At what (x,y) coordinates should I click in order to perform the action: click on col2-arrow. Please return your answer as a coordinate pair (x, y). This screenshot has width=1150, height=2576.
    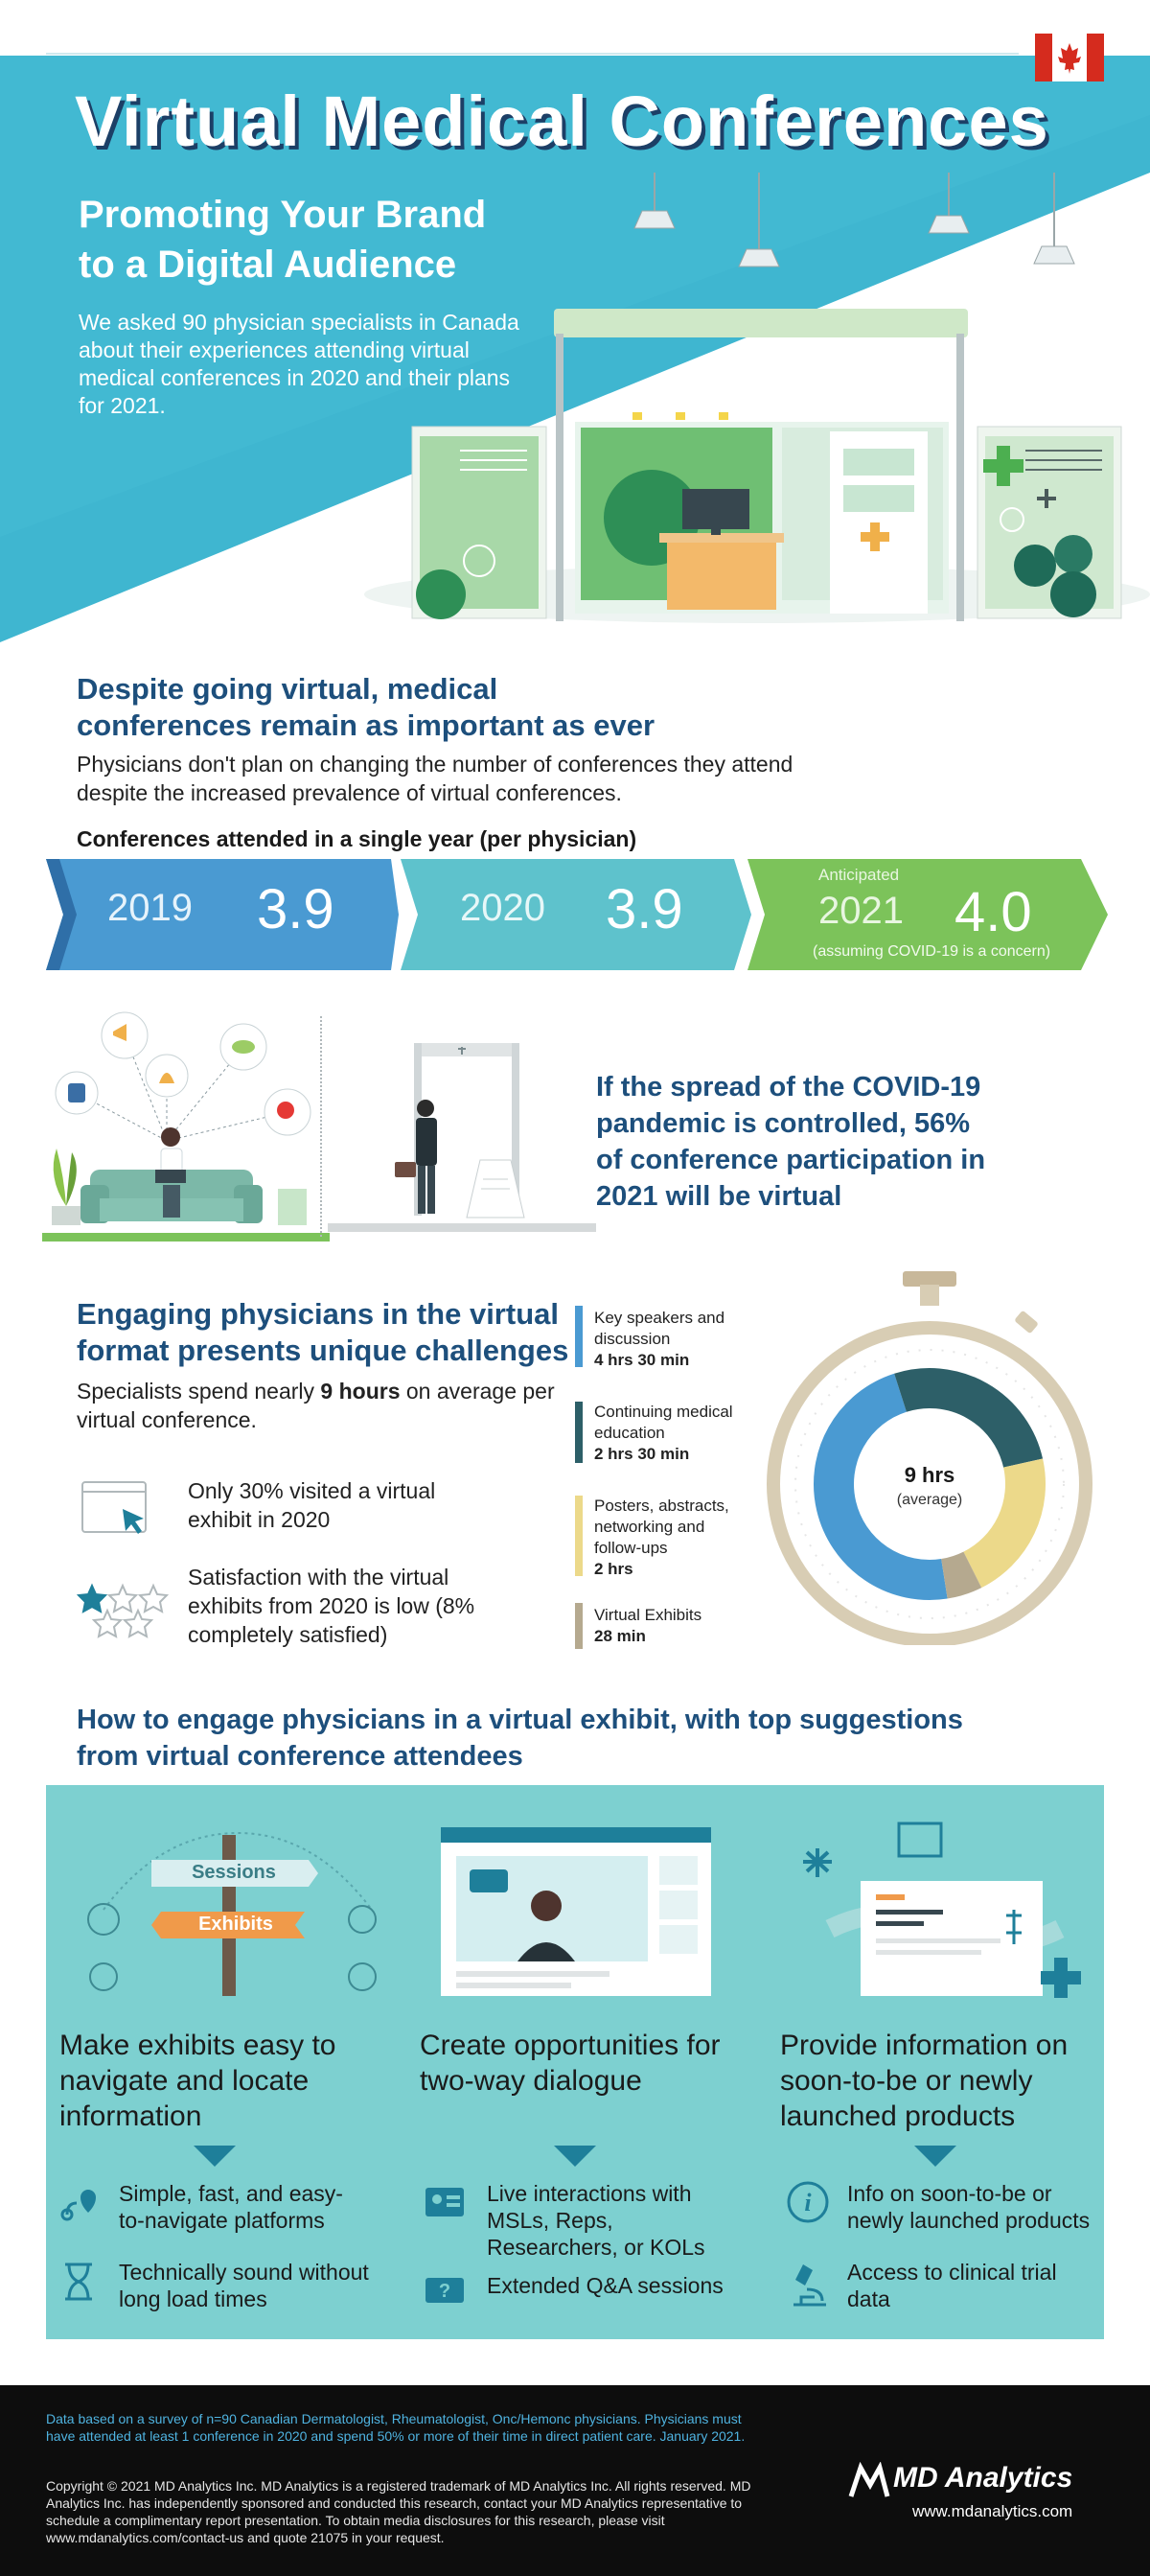
    Looking at the image, I should click on (575, 2157).